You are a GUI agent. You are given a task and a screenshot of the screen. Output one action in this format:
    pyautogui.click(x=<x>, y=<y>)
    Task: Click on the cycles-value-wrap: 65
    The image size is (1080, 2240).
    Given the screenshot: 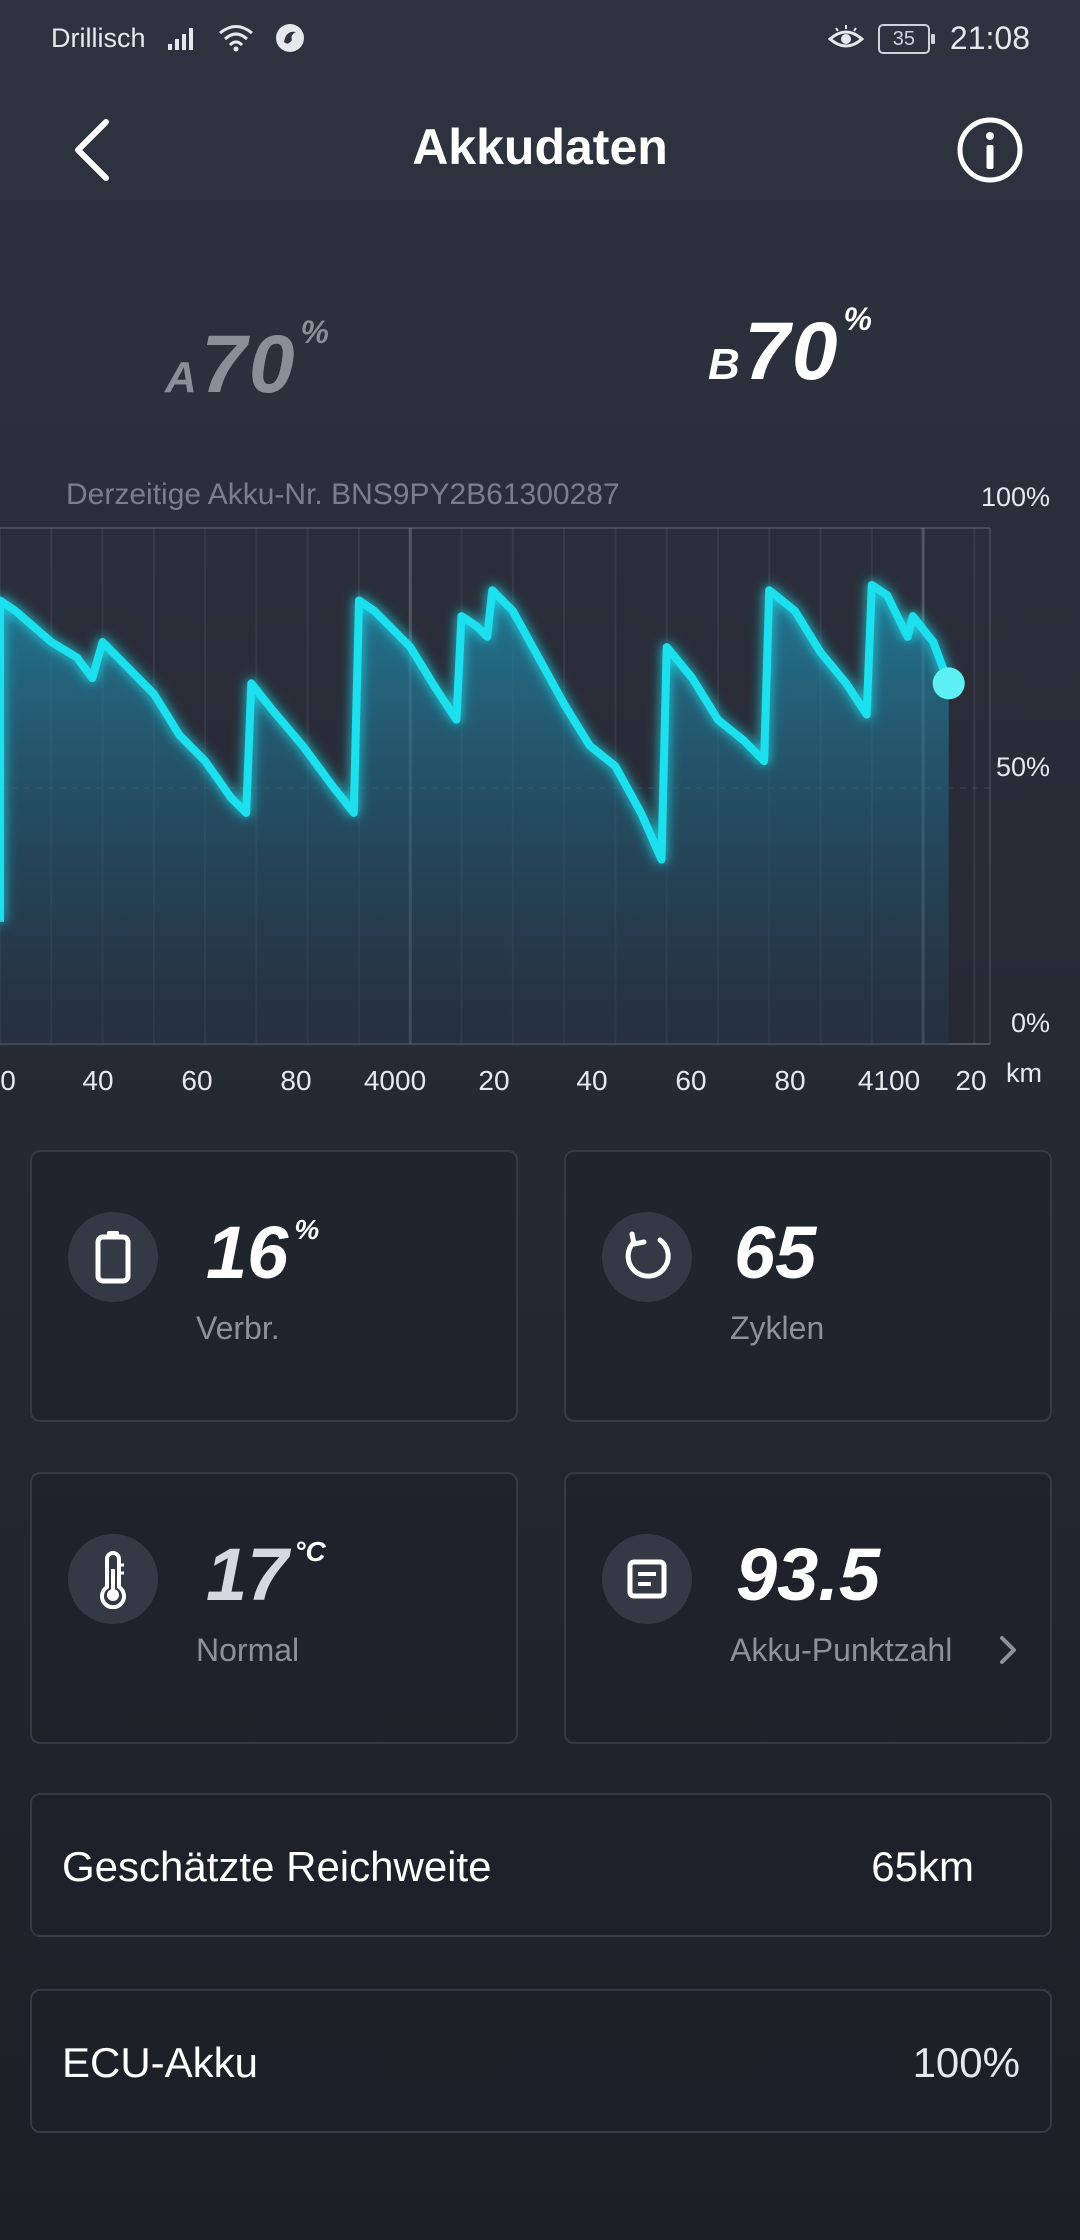 What is the action you would take?
    pyautogui.click(x=775, y=1252)
    